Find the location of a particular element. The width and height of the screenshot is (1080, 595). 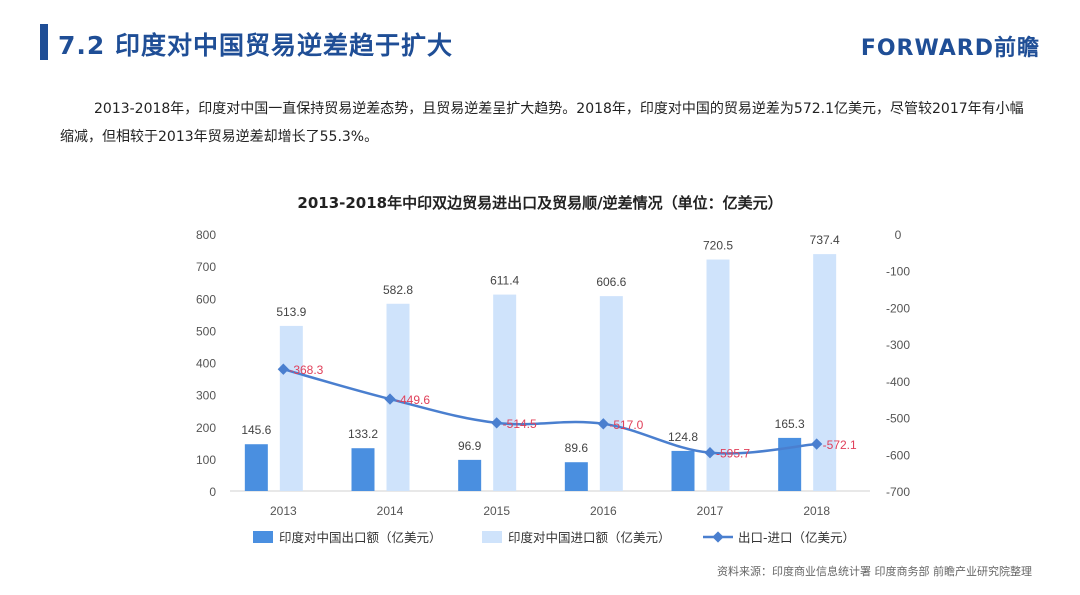

left-axis: 0 100 200 300 400 500 600 700 800 is located at coordinates (206, 363).